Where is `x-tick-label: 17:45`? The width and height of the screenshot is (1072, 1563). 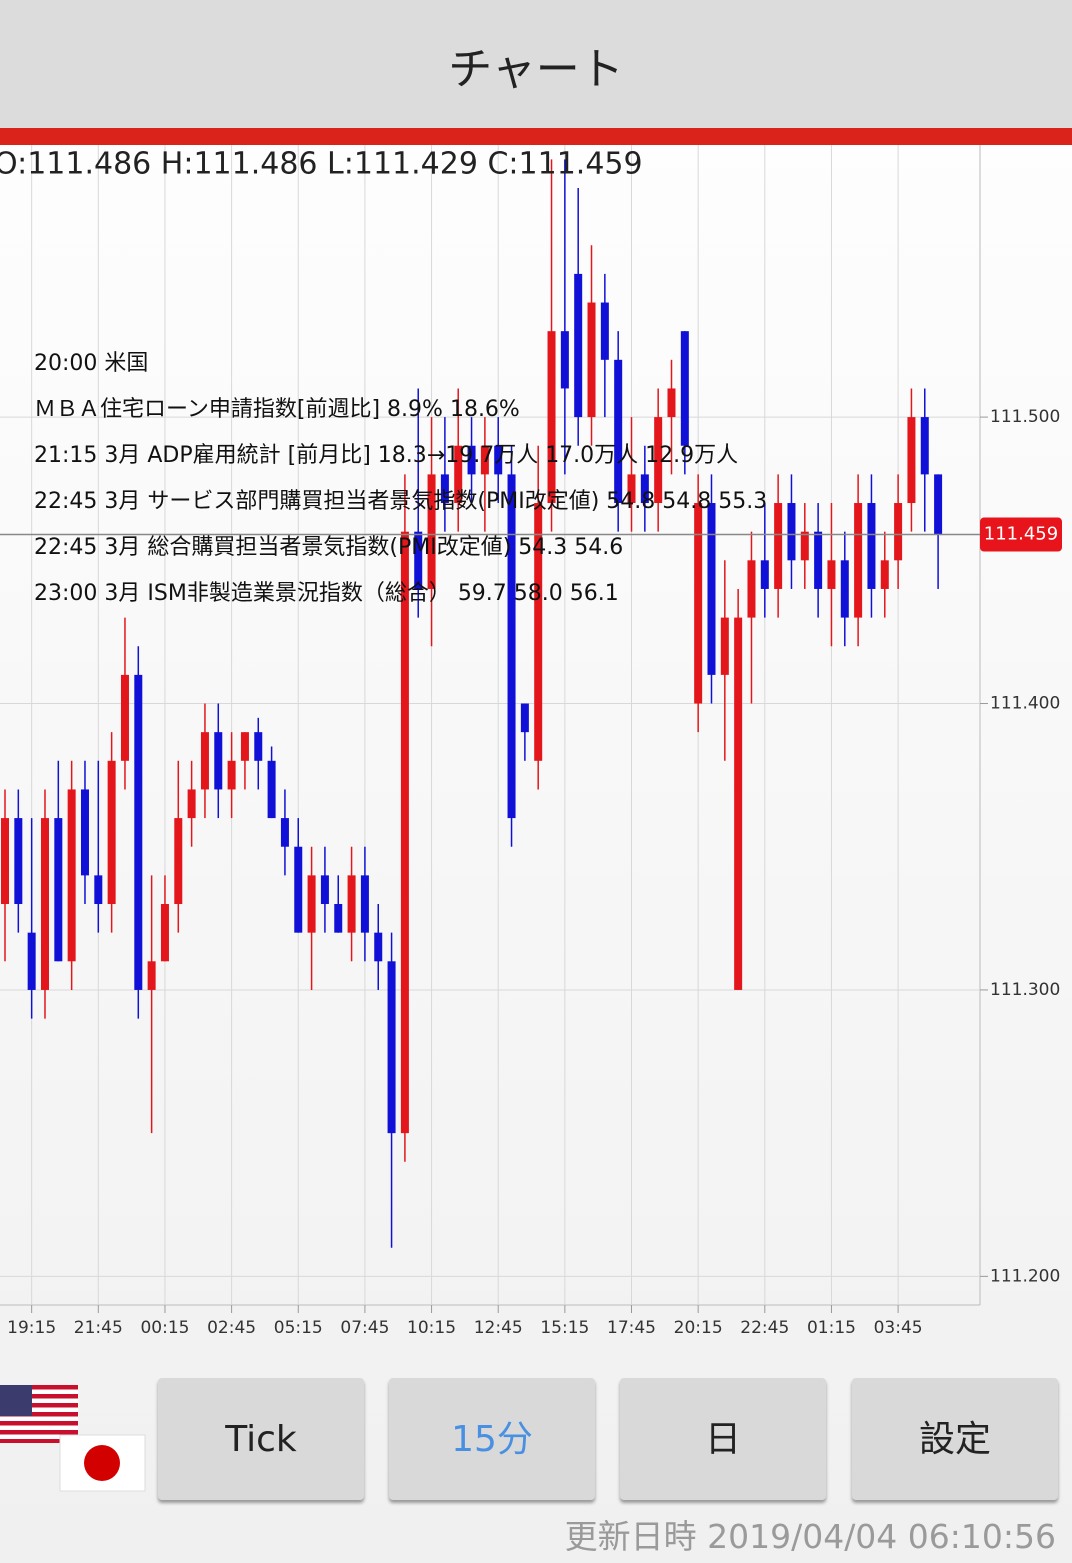 x-tick-label: 17:45 is located at coordinates (631, 1328).